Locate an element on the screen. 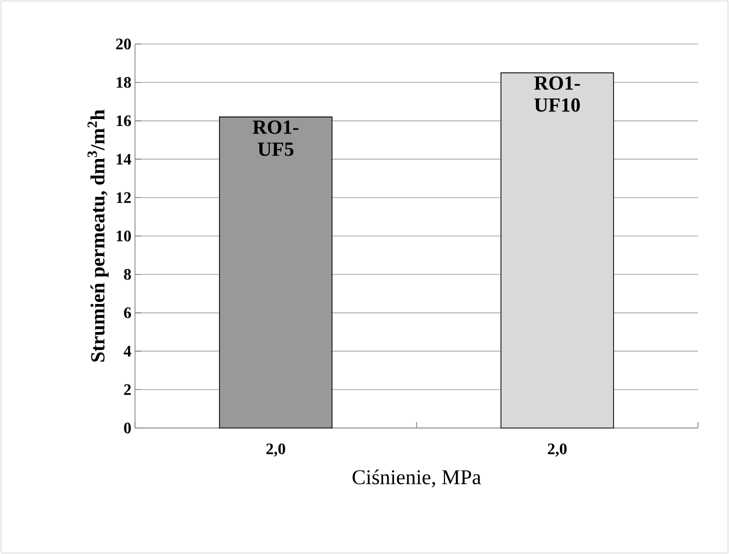 This screenshot has width=729, height=554. y-tick-label: 0 is located at coordinates (127, 428).